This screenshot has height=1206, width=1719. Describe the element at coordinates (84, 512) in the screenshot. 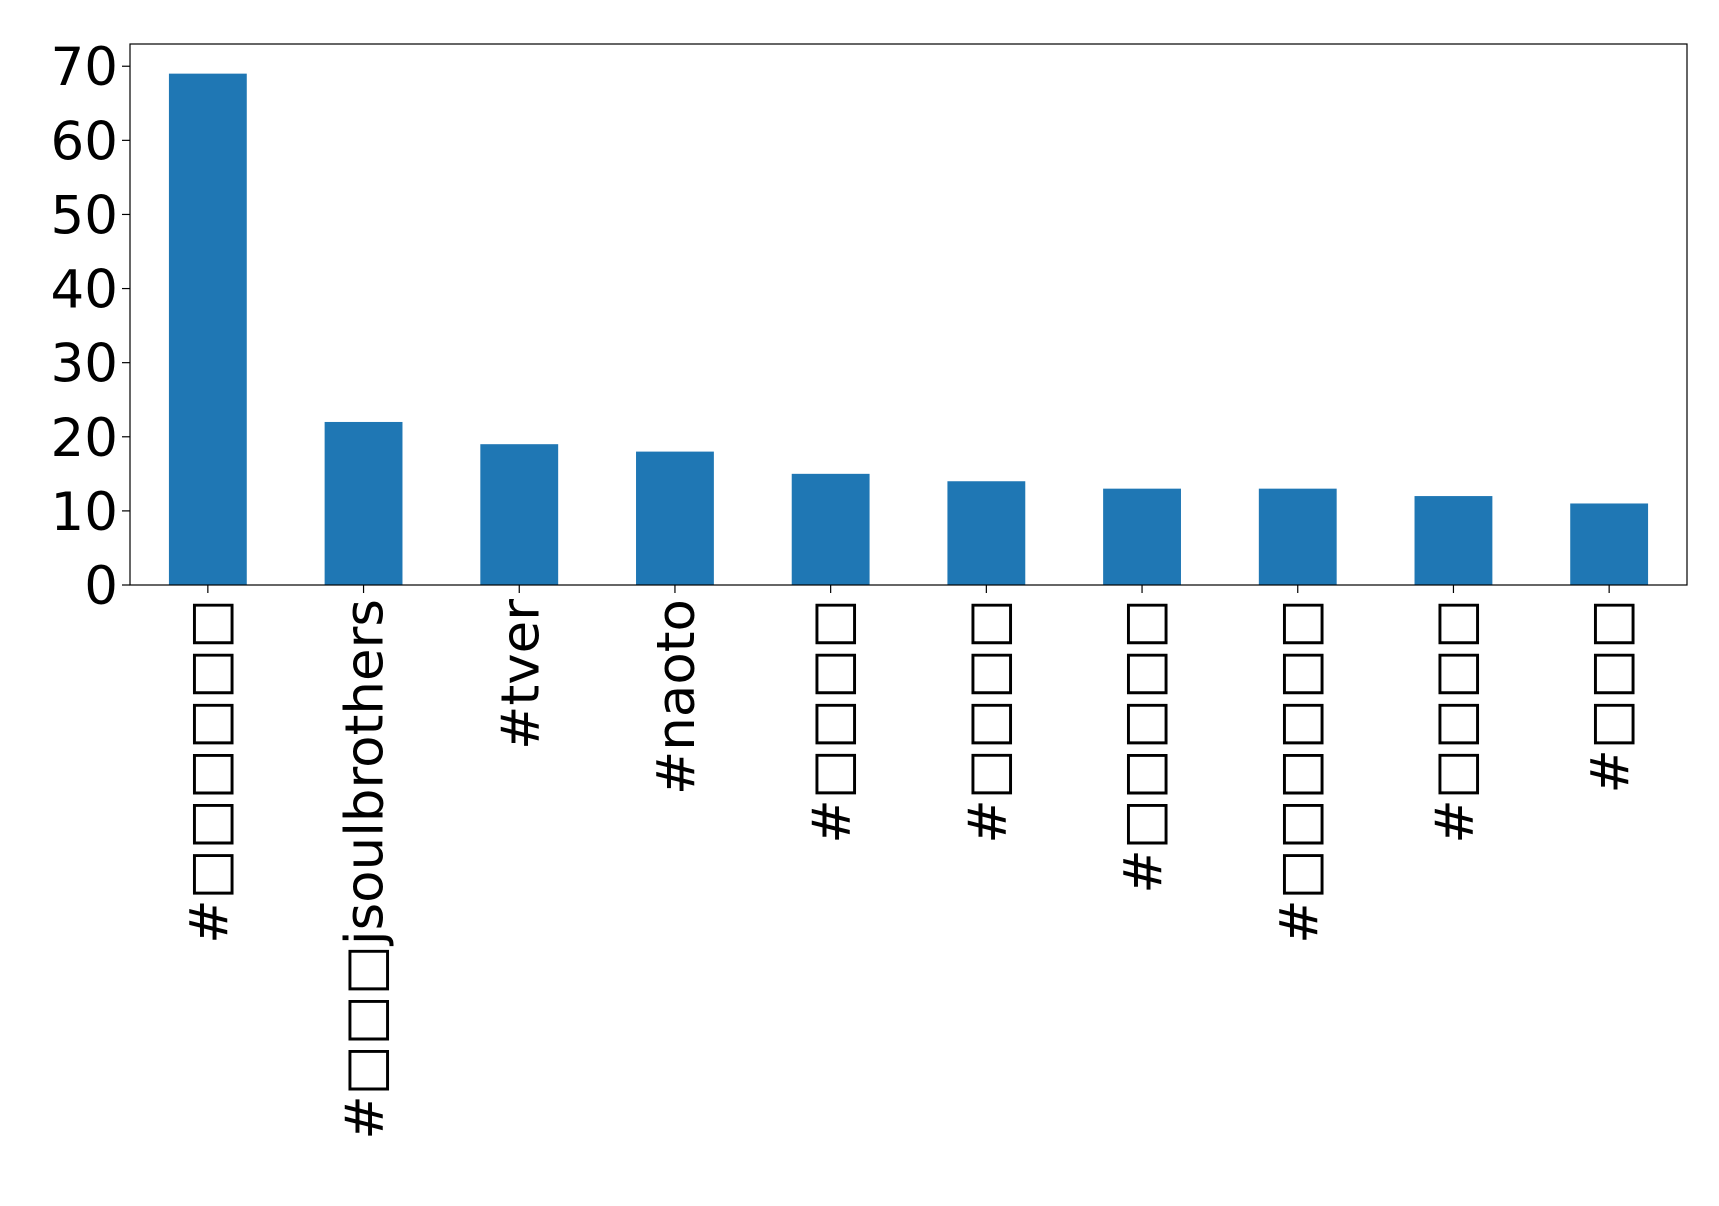

I see `y-tick-label: 10` at that location.